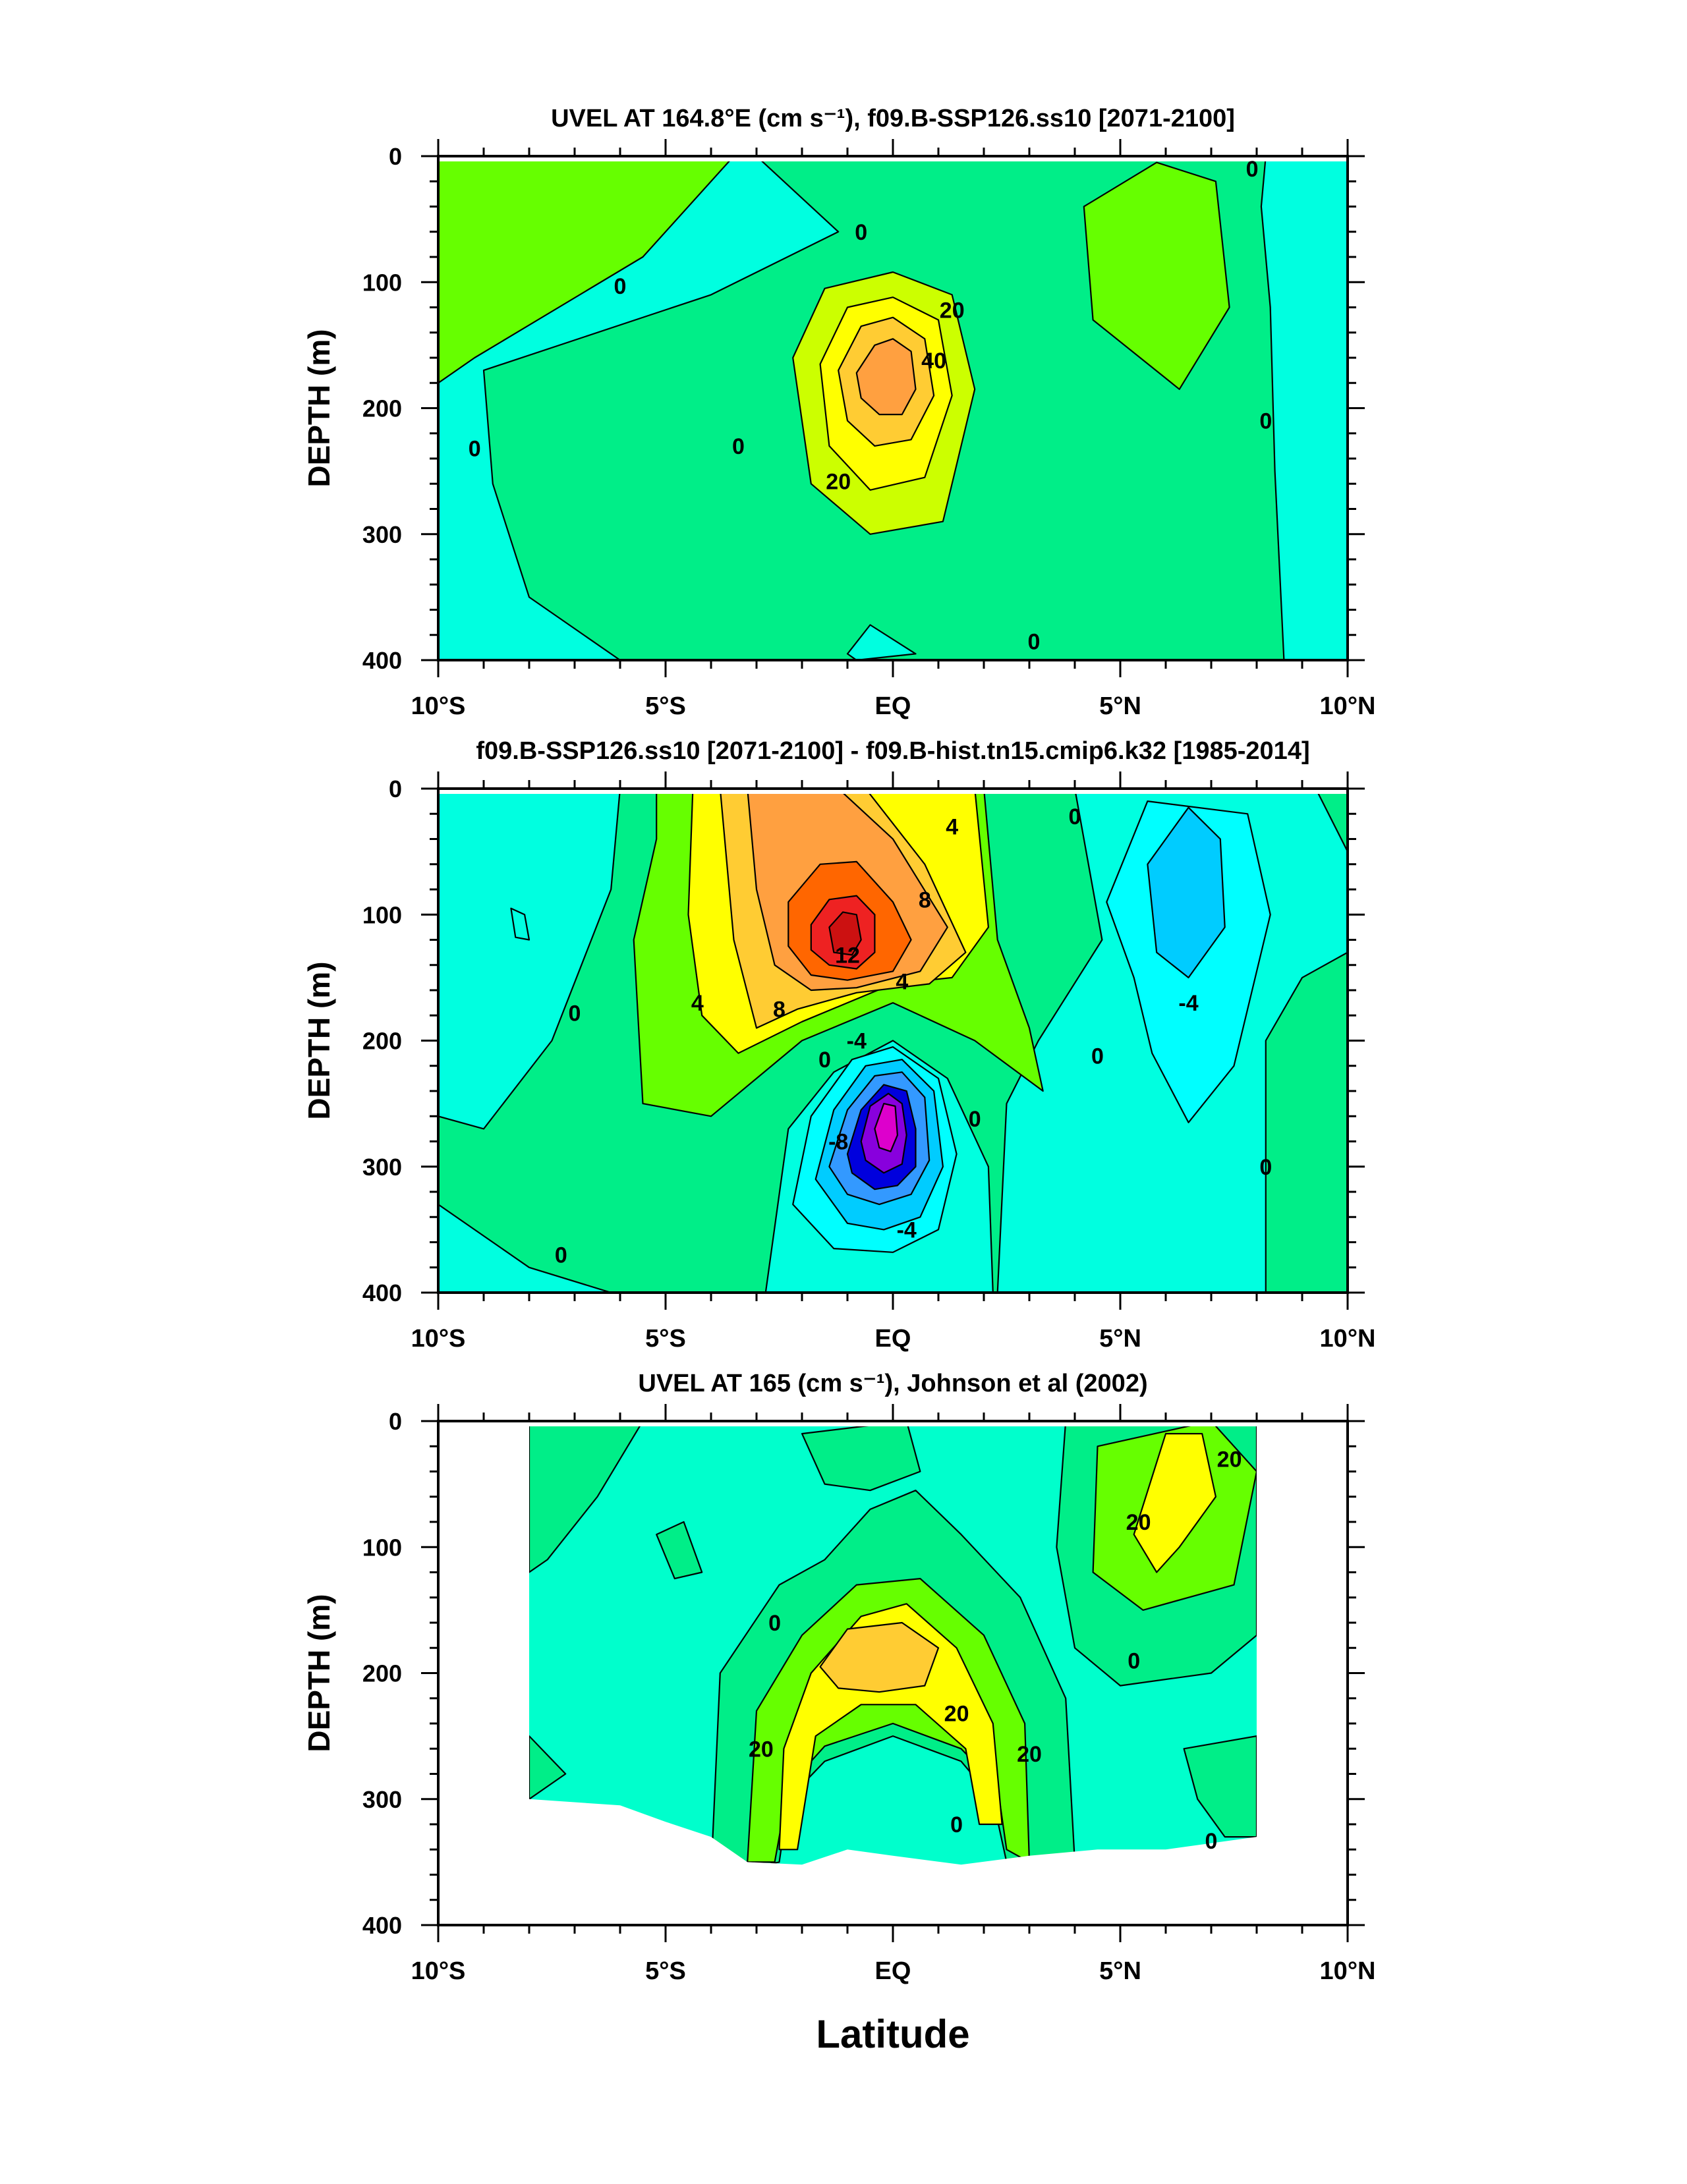  What do you see at coordinates (857, 1041) in the screenshot?
I see `contour-label-7: -4` at bounding box center [857, 1041].